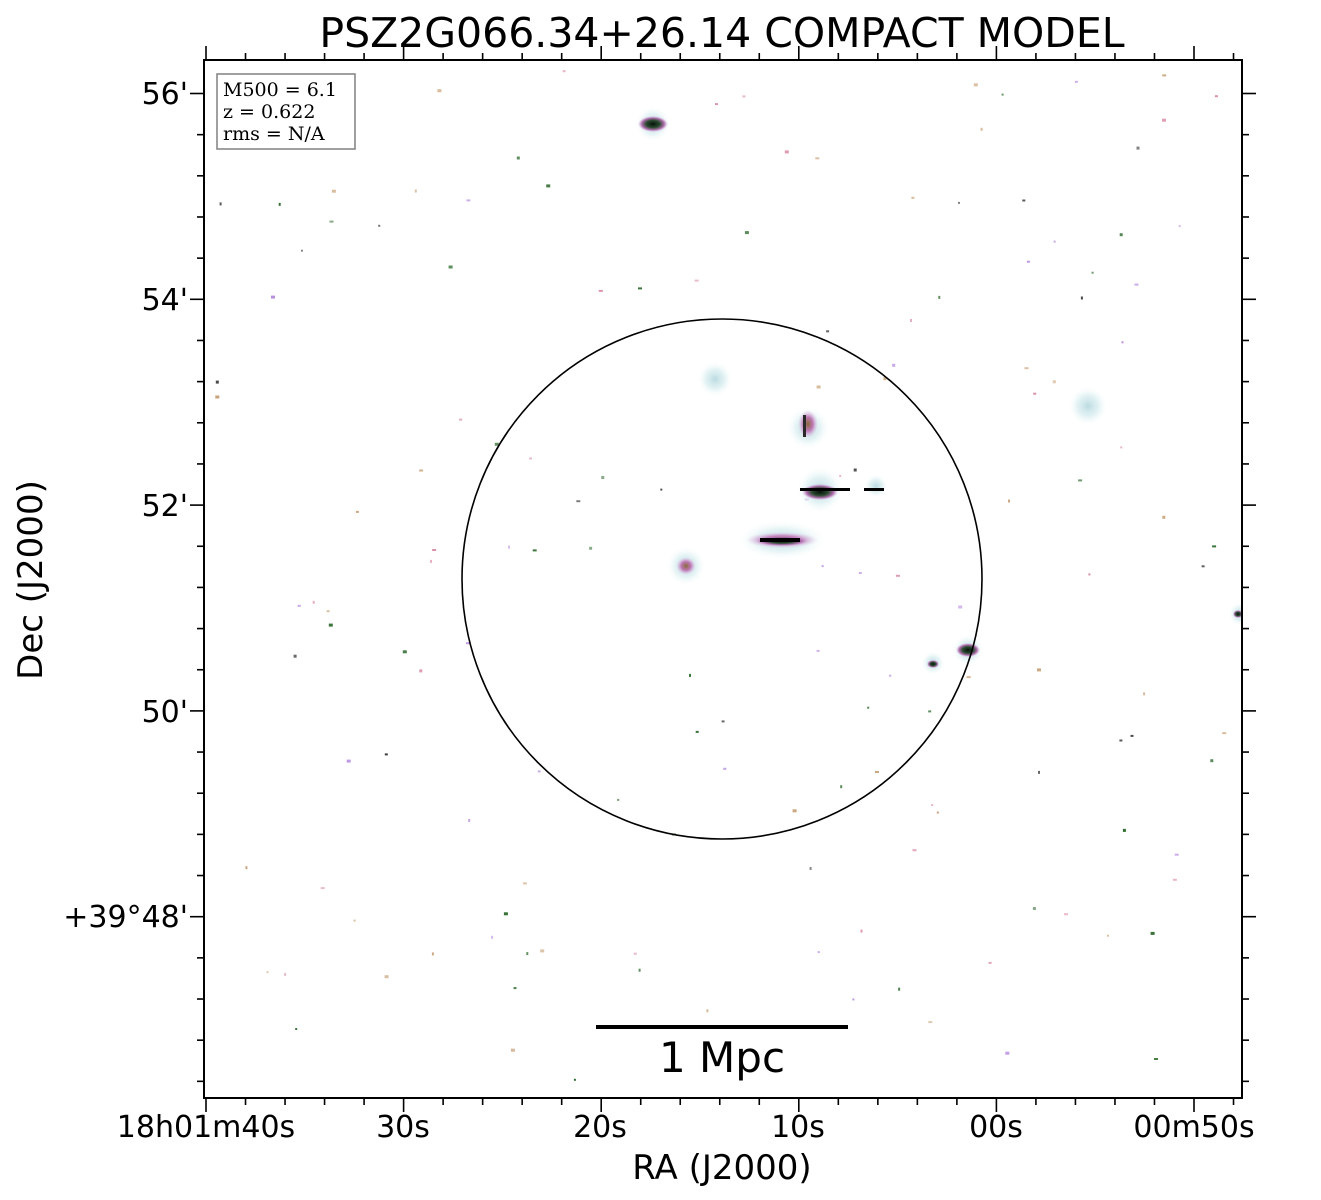  What do you see at coordinates (206, 1127) in the screenshot?
I see `ra-tick-label: 18h01m40s` at bounding box center [206, 1127].